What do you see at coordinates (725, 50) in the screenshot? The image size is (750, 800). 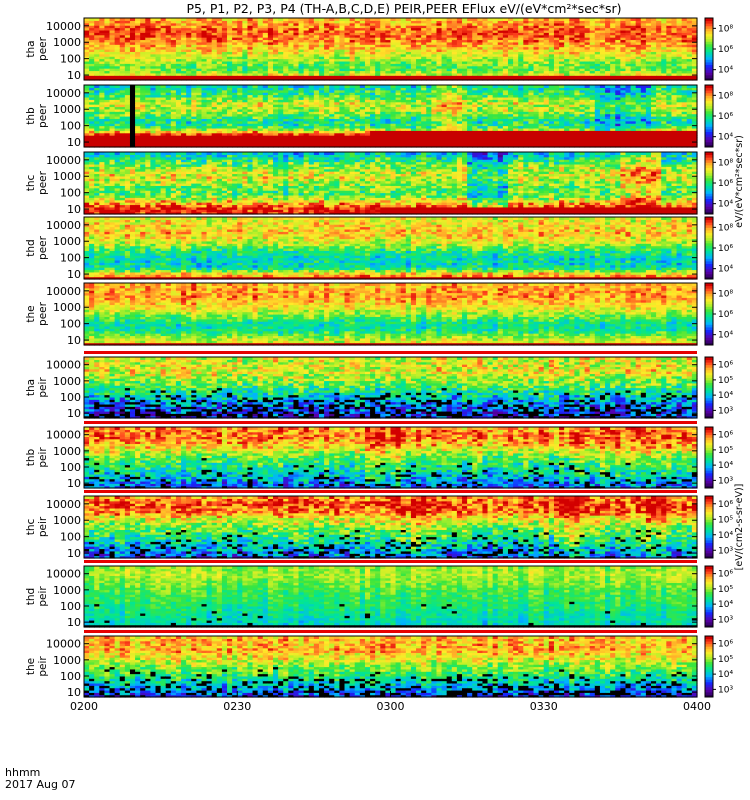 I see `colorbar-tick-label: 10⁶` at bounding box center [725, 50].